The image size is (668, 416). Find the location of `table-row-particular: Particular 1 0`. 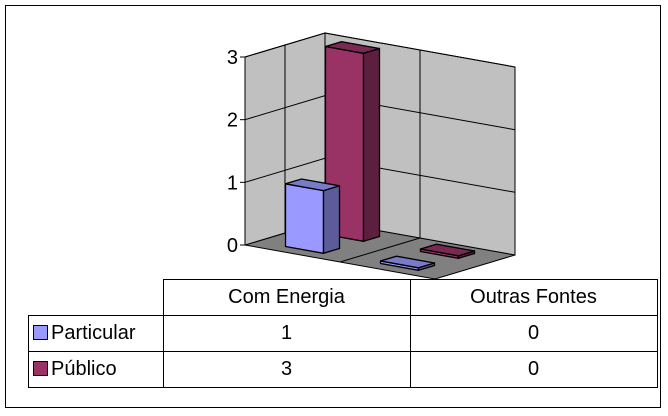

table-row-particular: Particular 1 0 is located at coordinates (343, 333).